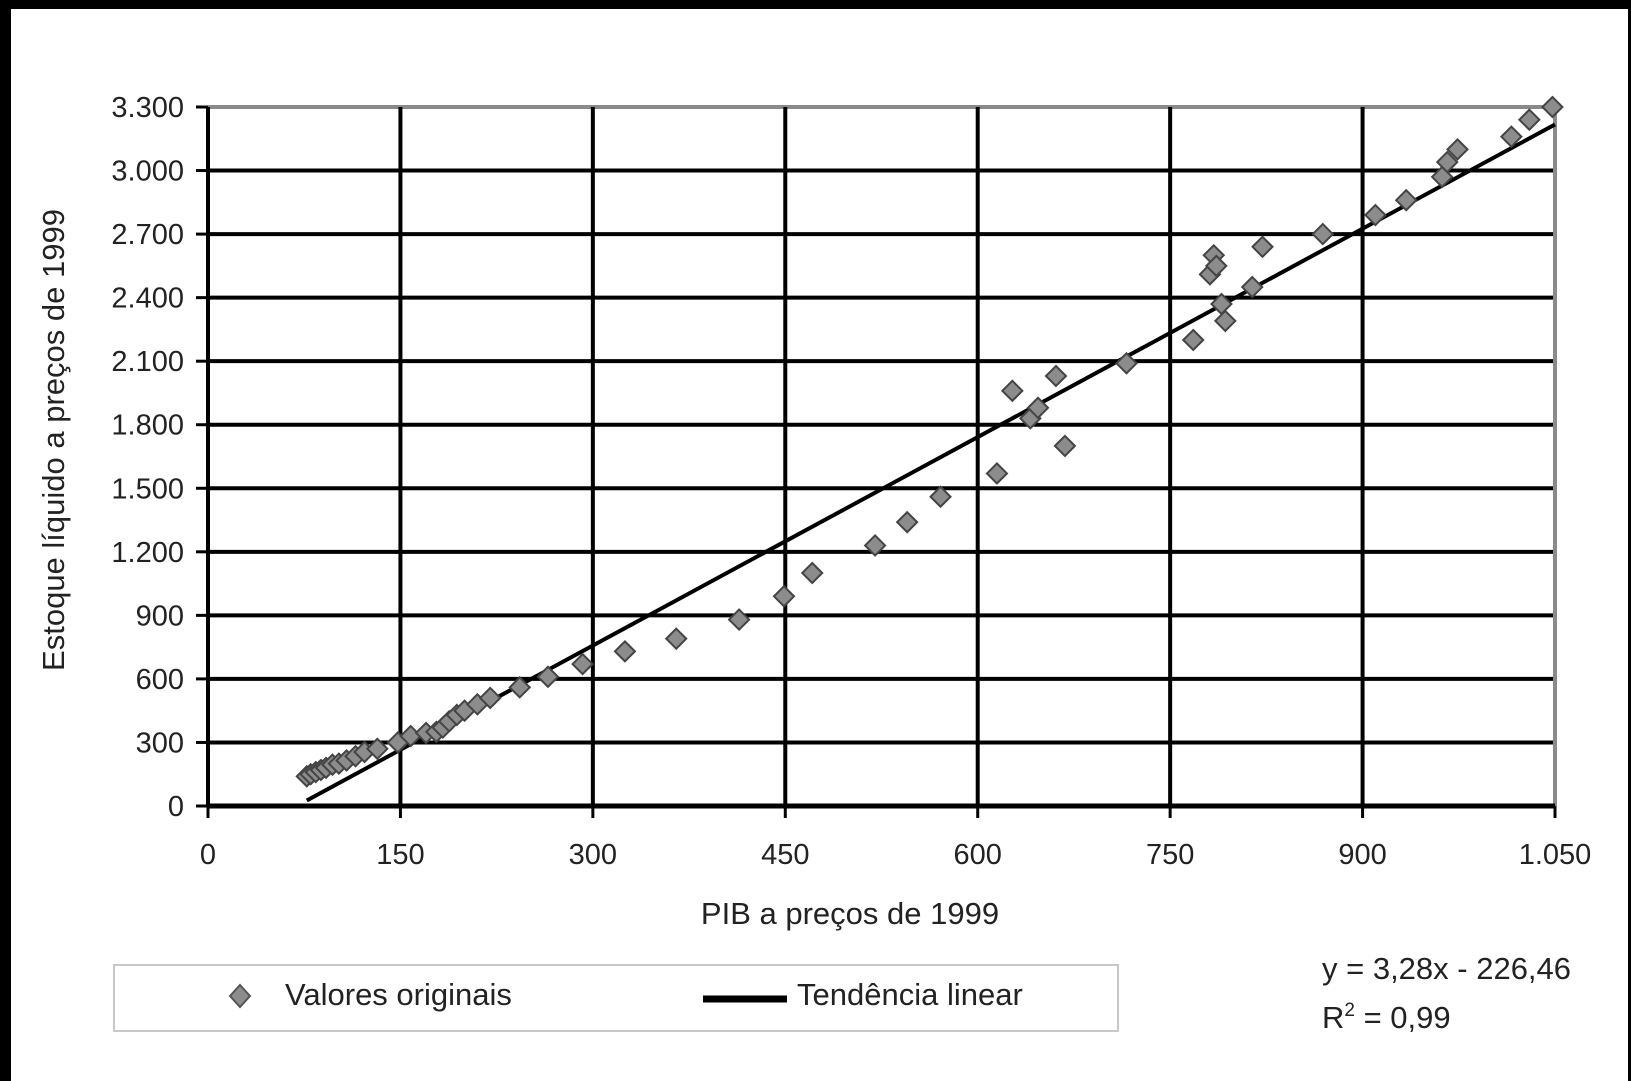 This screenshot has height=1081, width=1631. What do you see at coordinates (160, 616) in the screenshot?
I see `y-tick-label: 900` at bounding box center [160, 616].